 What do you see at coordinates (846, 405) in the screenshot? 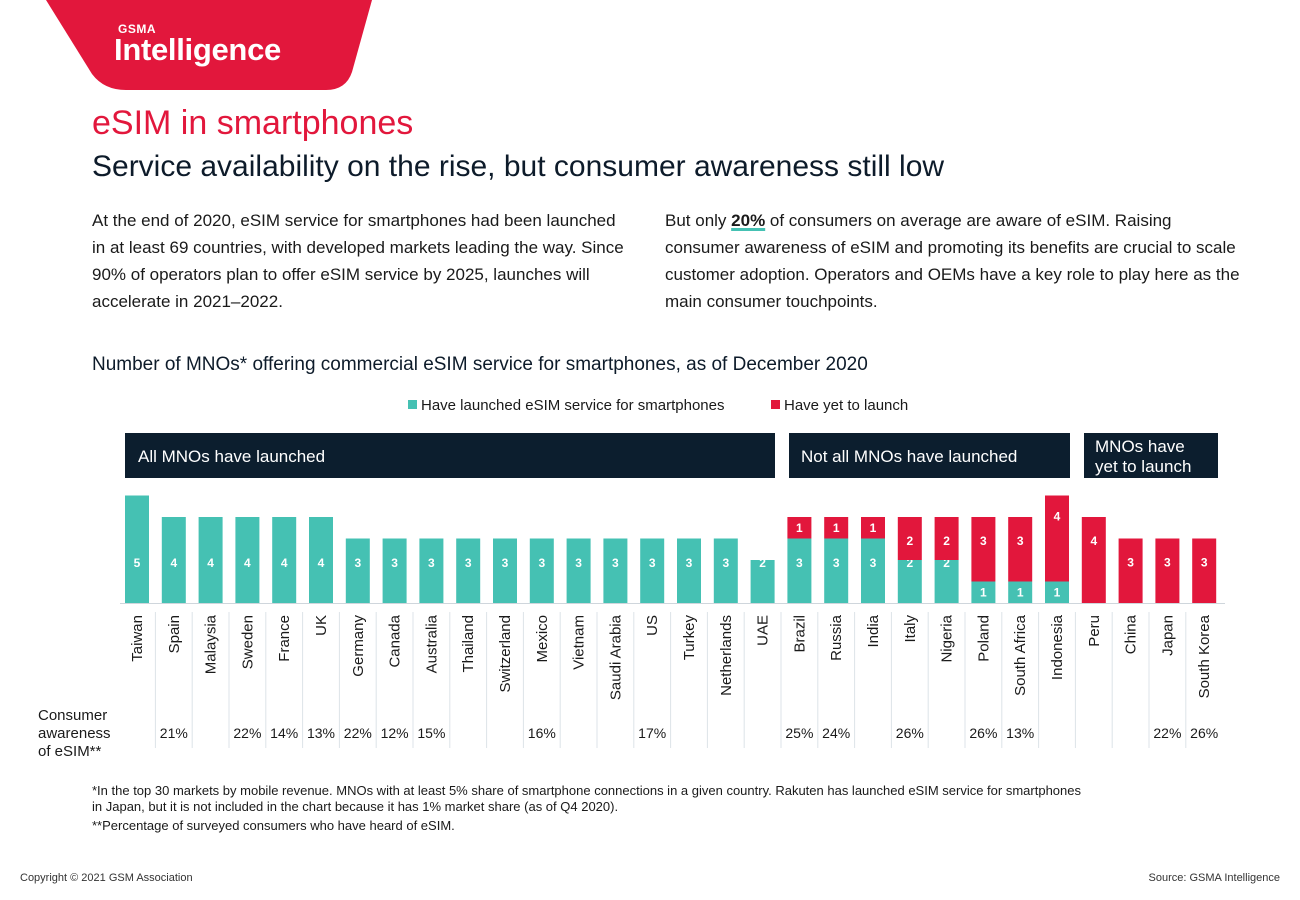
I see `legend-label-yet: Have yet to launch` at bounding box center [846, 405].